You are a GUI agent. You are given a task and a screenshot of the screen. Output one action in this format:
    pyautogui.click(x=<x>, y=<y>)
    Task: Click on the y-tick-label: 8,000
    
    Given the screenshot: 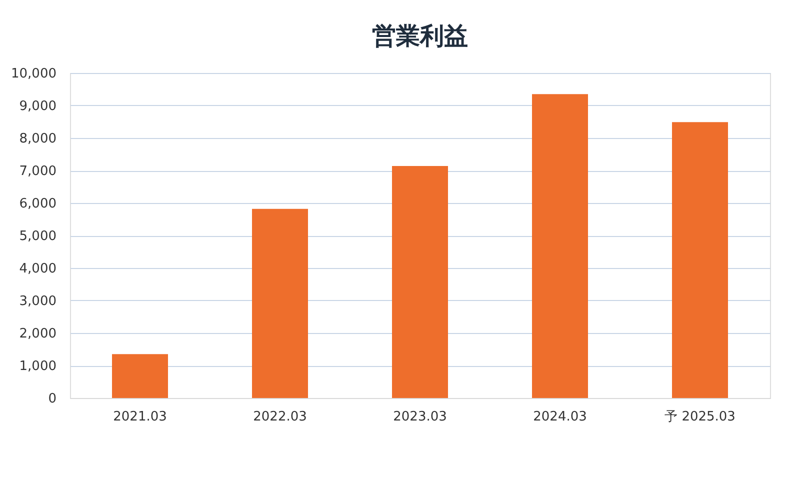 What is the action you would take?
    pyautogui.click(x=37, y=139)
    